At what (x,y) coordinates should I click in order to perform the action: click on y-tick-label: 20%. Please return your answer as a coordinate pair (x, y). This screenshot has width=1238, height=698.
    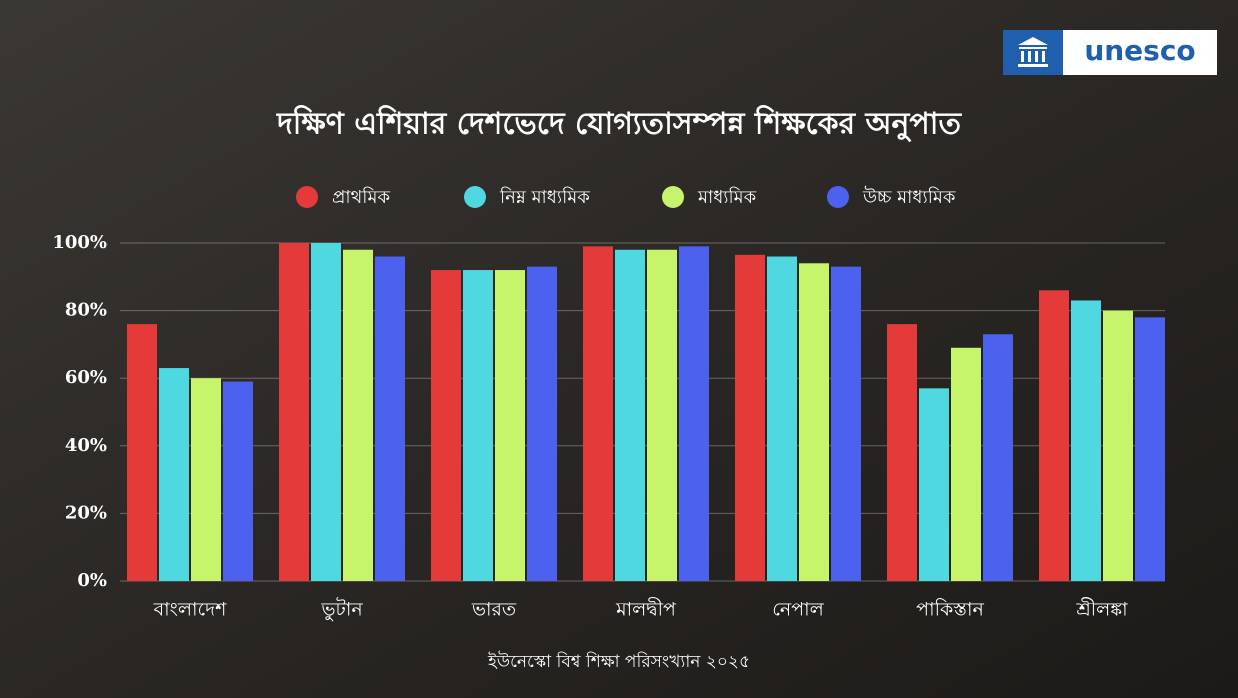
    Looking at the image, I should click on (86, 512).